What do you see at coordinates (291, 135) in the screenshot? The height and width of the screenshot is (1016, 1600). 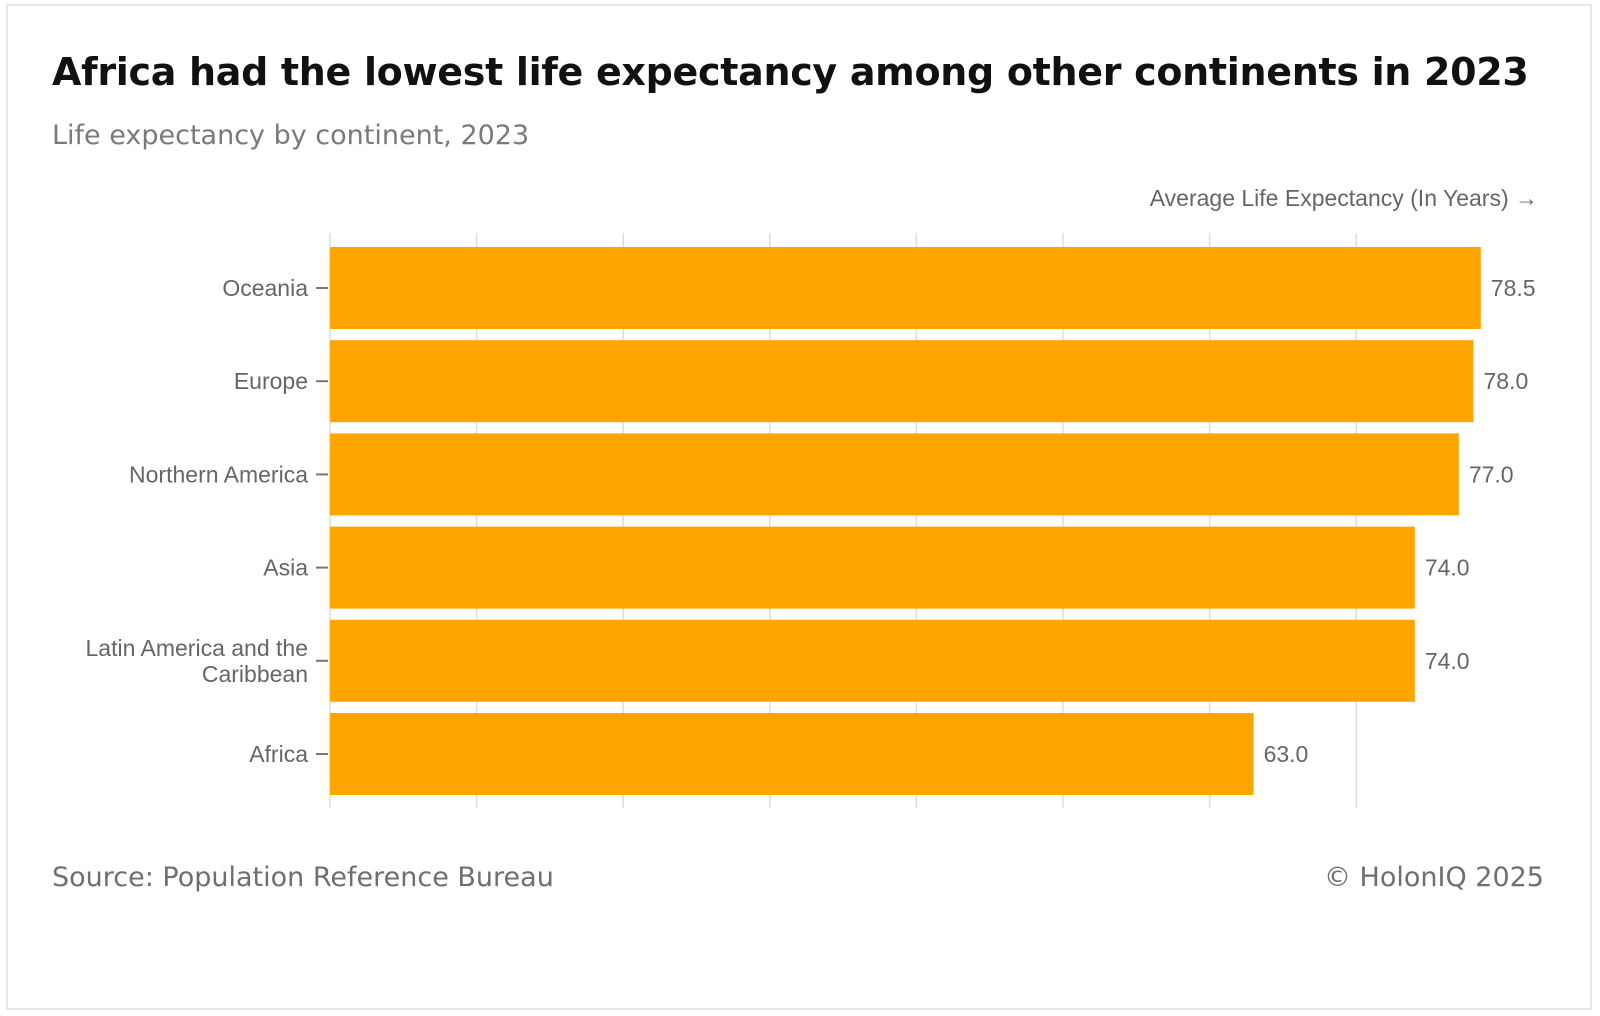 I see `chart-subtitle: Life expectancy by continent, 2023` at bounding box center [291, 135].